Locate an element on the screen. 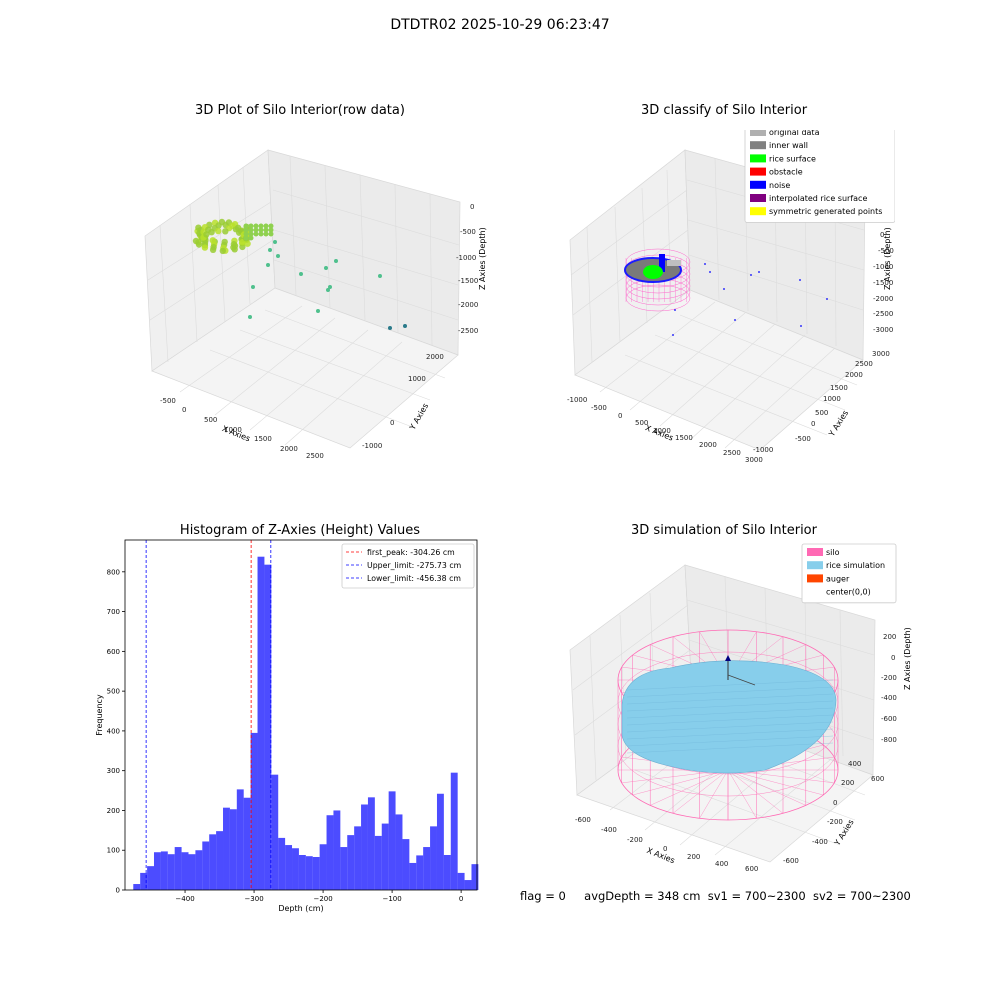 Image resolution: width=1000 pixels, height=1000 pixels. simulation-legend: silo rice simulation auger center(0,0) is located at coordinates (849, 573).